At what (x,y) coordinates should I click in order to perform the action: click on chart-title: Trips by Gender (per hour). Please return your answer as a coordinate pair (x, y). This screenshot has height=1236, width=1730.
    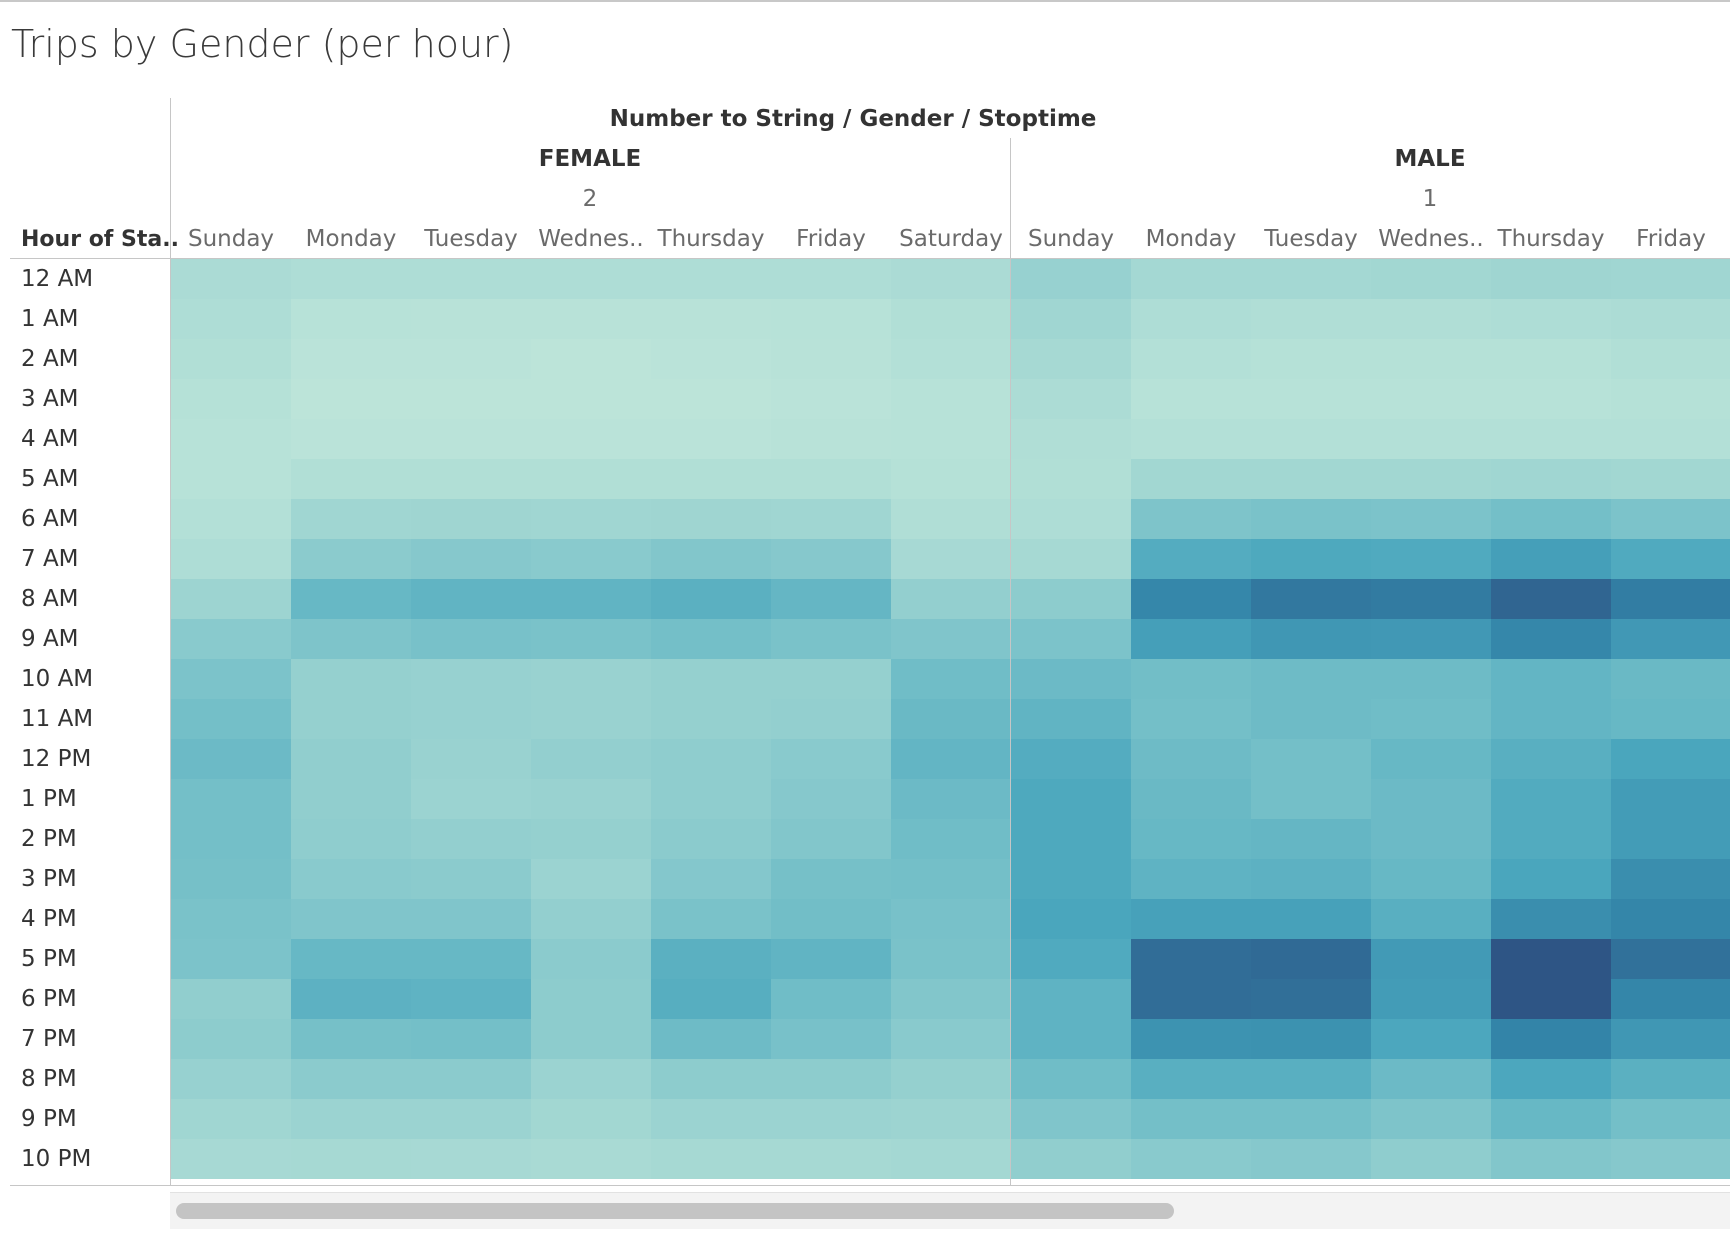
    Looking at the image, I should click on (262, 44).